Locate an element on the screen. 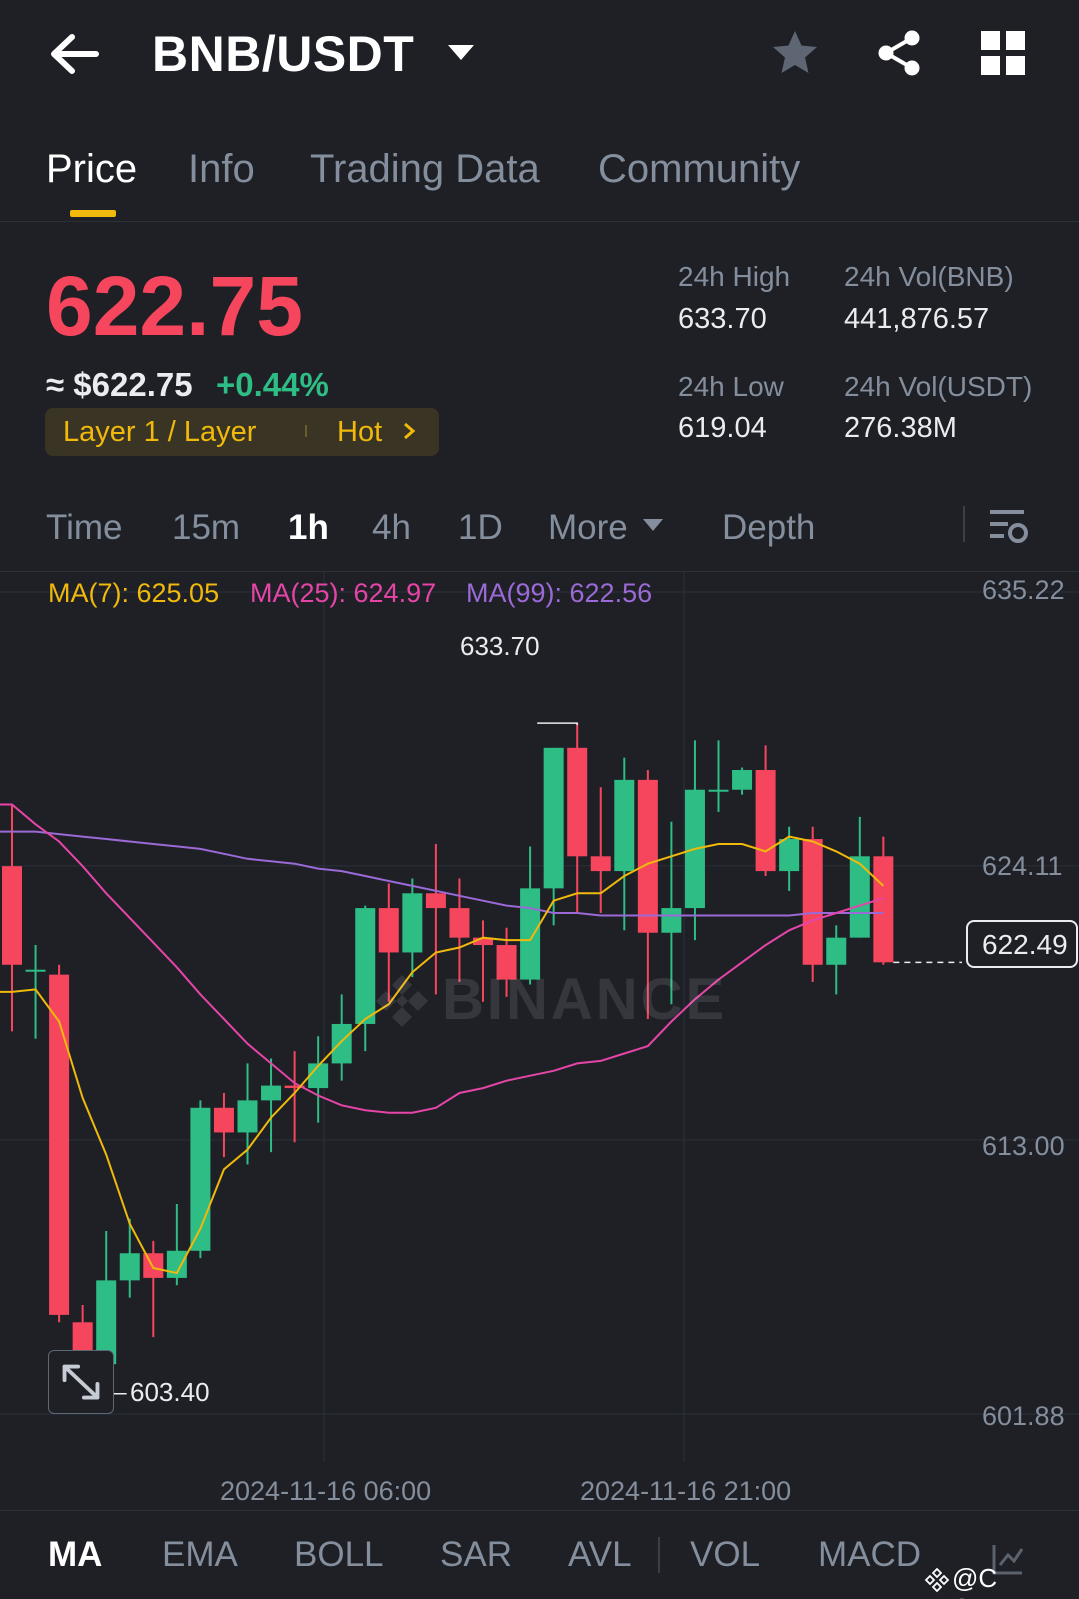 Image resolution: width=1079 pixels, height=1599 pixels. category-tag-label: Layer 1 / Layer is located at coordinates (160, 432).